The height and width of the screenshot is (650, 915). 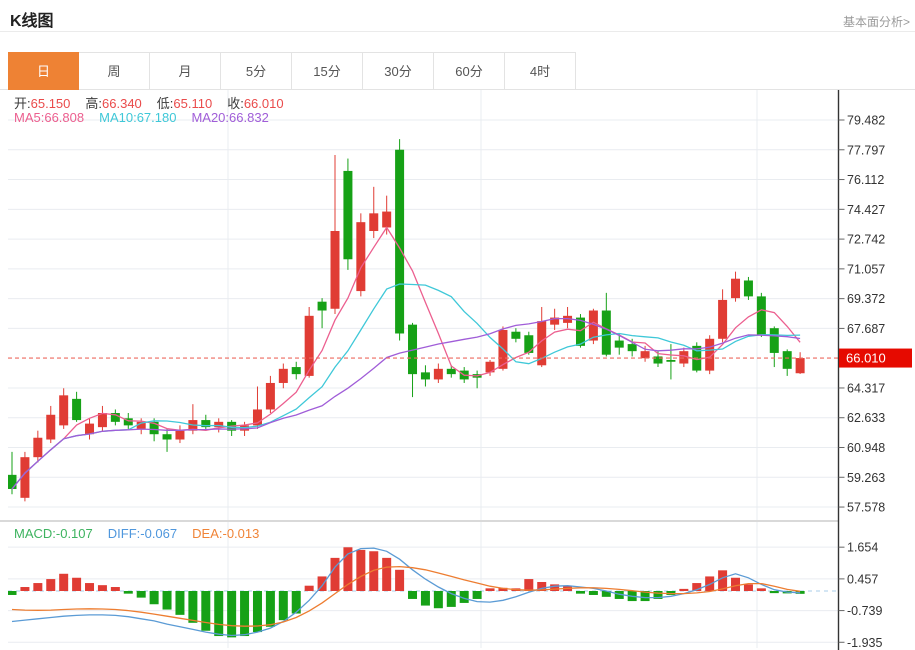 What do you see at coordinates (540, 71) in the screenshot?
I see `tab-4h: 4时` at bounding box center [540, 71].